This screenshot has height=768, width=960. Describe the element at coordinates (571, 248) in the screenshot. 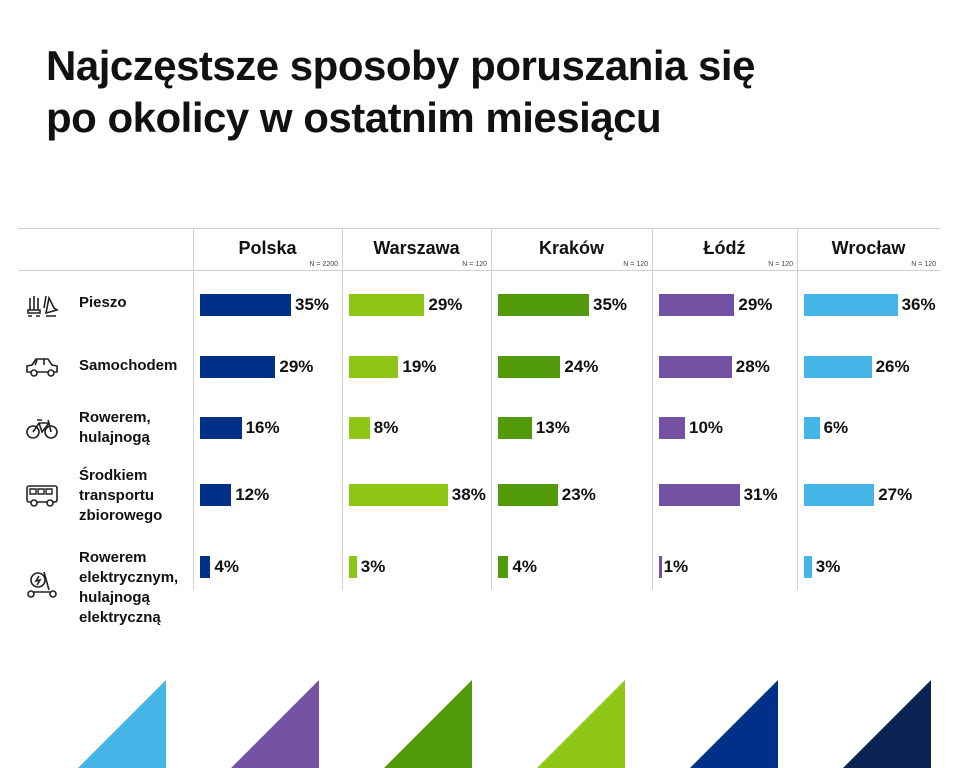

I see `column-header: Kraków` at that location.